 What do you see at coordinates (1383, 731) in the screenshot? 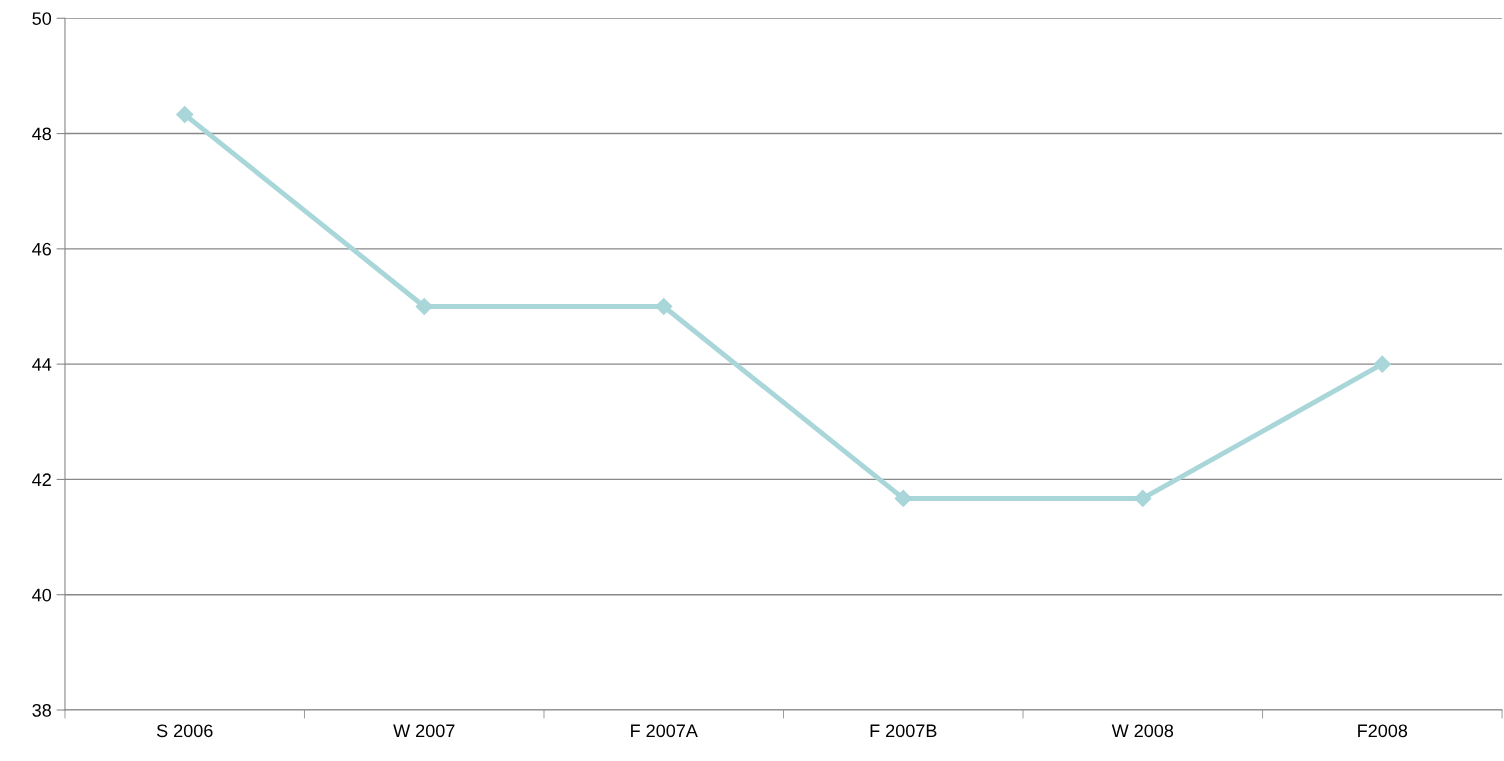
I see `x-tick-label: F2008` at bounding box center [1383, 731].